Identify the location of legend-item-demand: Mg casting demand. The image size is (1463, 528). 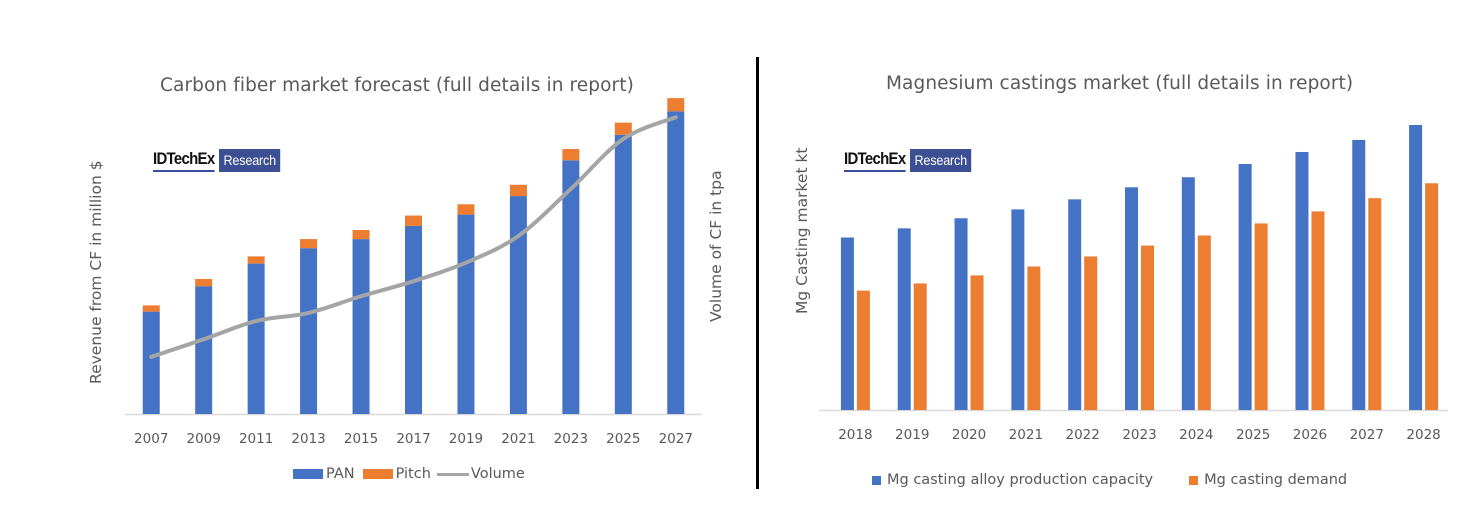
(1268, 480).